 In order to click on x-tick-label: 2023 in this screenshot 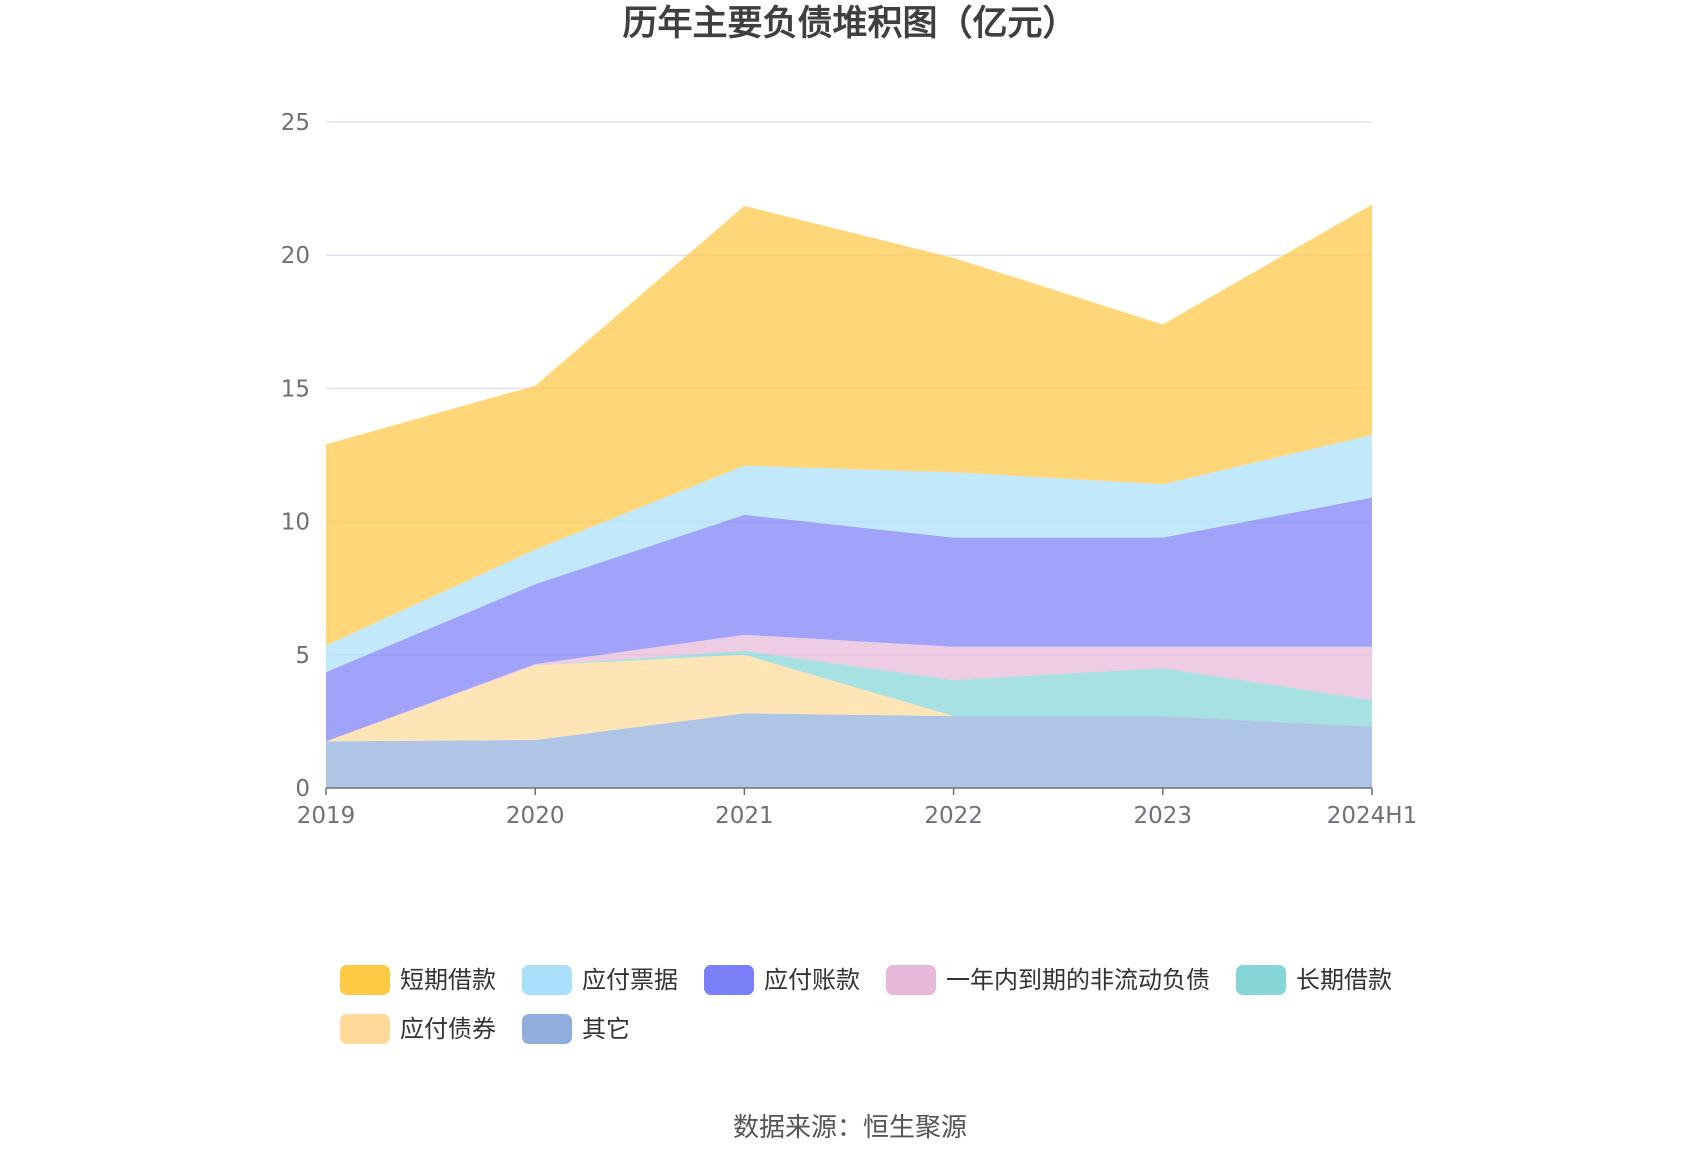, I will do `click(1163, 816)`.